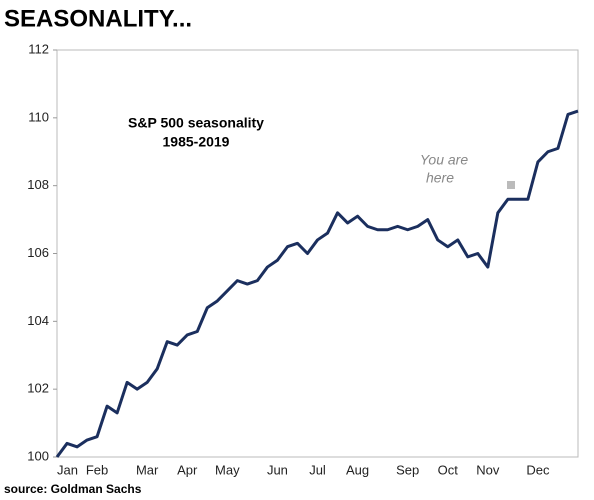 The width and height of the screenshot is (594, 500). Describe the element at coordinates (67, 469) in the screenshot. I see `x-tick-label: Jan` at that location.